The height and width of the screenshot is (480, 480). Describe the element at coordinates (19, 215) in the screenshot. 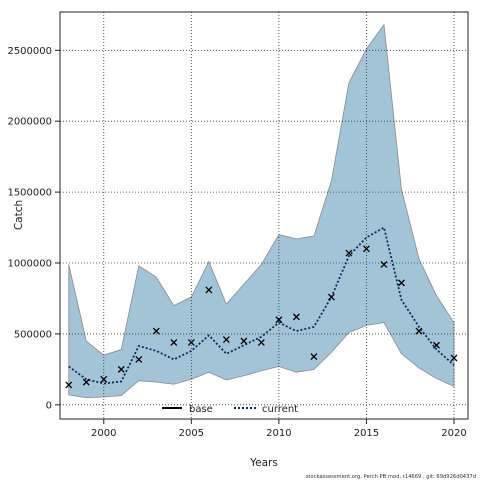

I see `y-axis-title: Catch` at that location.